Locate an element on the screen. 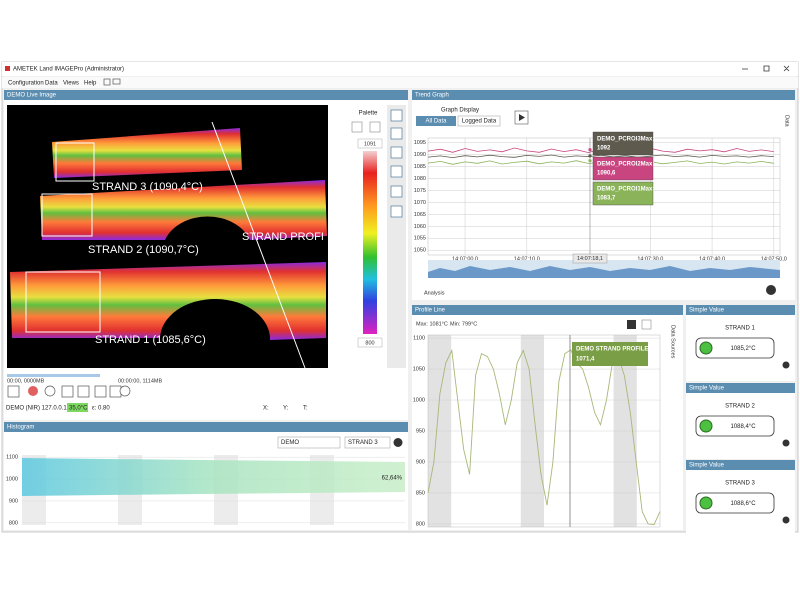  palette-max: 1091 is located at coordinates (370, 144).